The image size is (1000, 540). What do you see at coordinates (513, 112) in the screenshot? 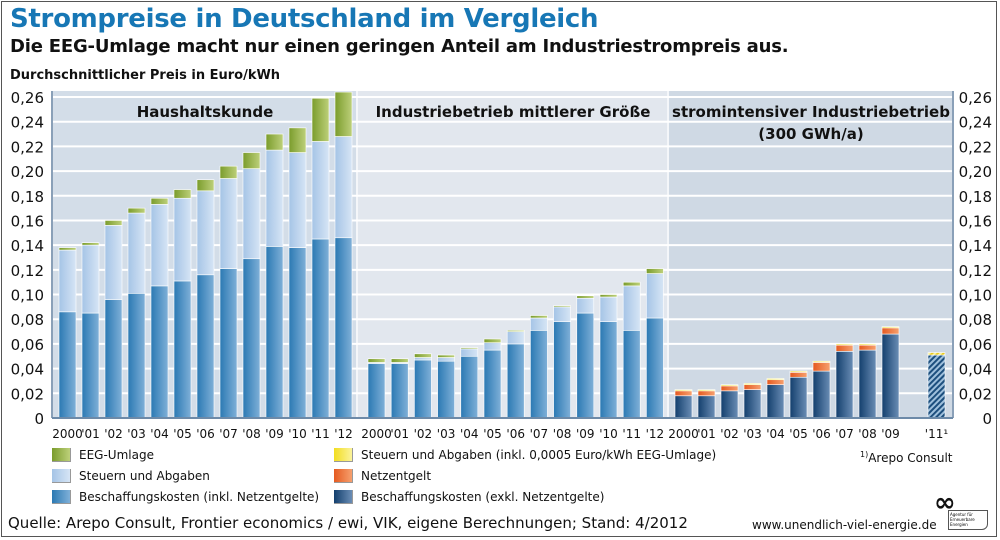
I see `panel-title: Industriebetrieb mittlerer Größe` at bounding box center [513, 112].